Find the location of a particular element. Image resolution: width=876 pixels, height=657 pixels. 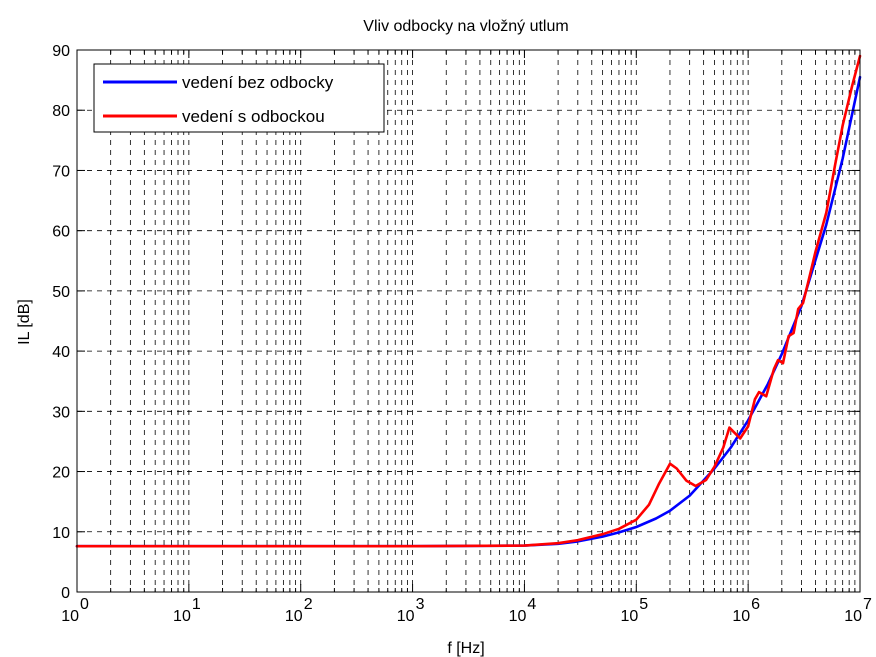

y-tick-label: 60 is located at coordinates (61, 232).